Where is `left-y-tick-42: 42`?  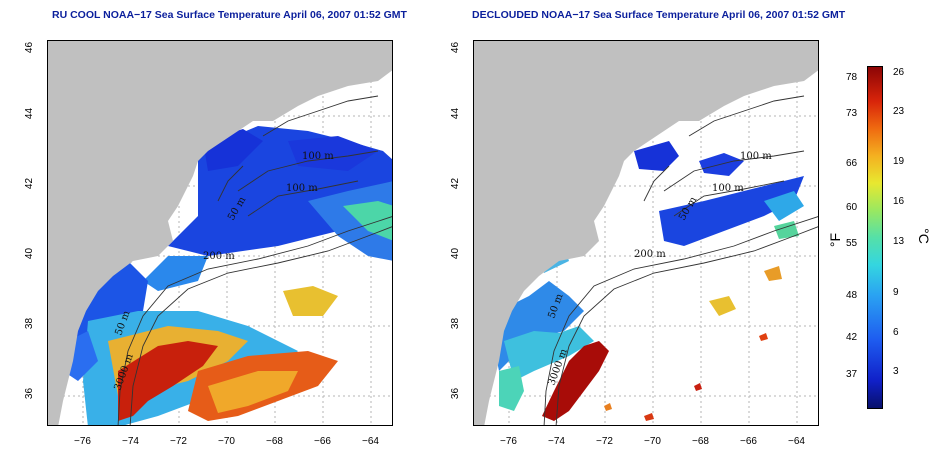 left-y-tick-42: 42 is located at coordinates (30, 183).